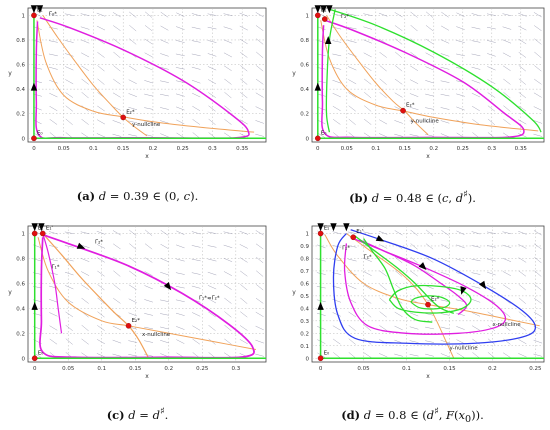 This screenshot has width=550, height=430. Describe the element at coordinates (137, 414) in the screenshot. I see `caption-c: (c) d = d♯.` at that location.